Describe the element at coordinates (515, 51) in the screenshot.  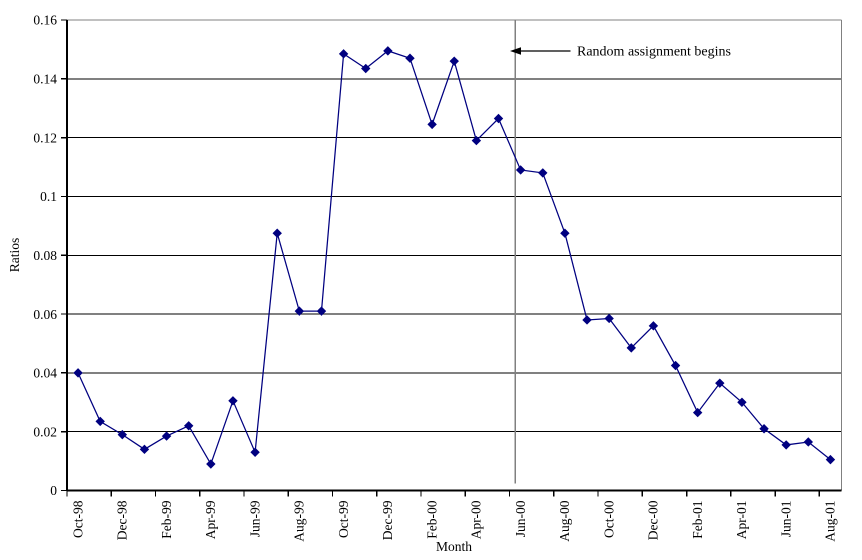
I see `annotation-arrow-head-icon` at that location.